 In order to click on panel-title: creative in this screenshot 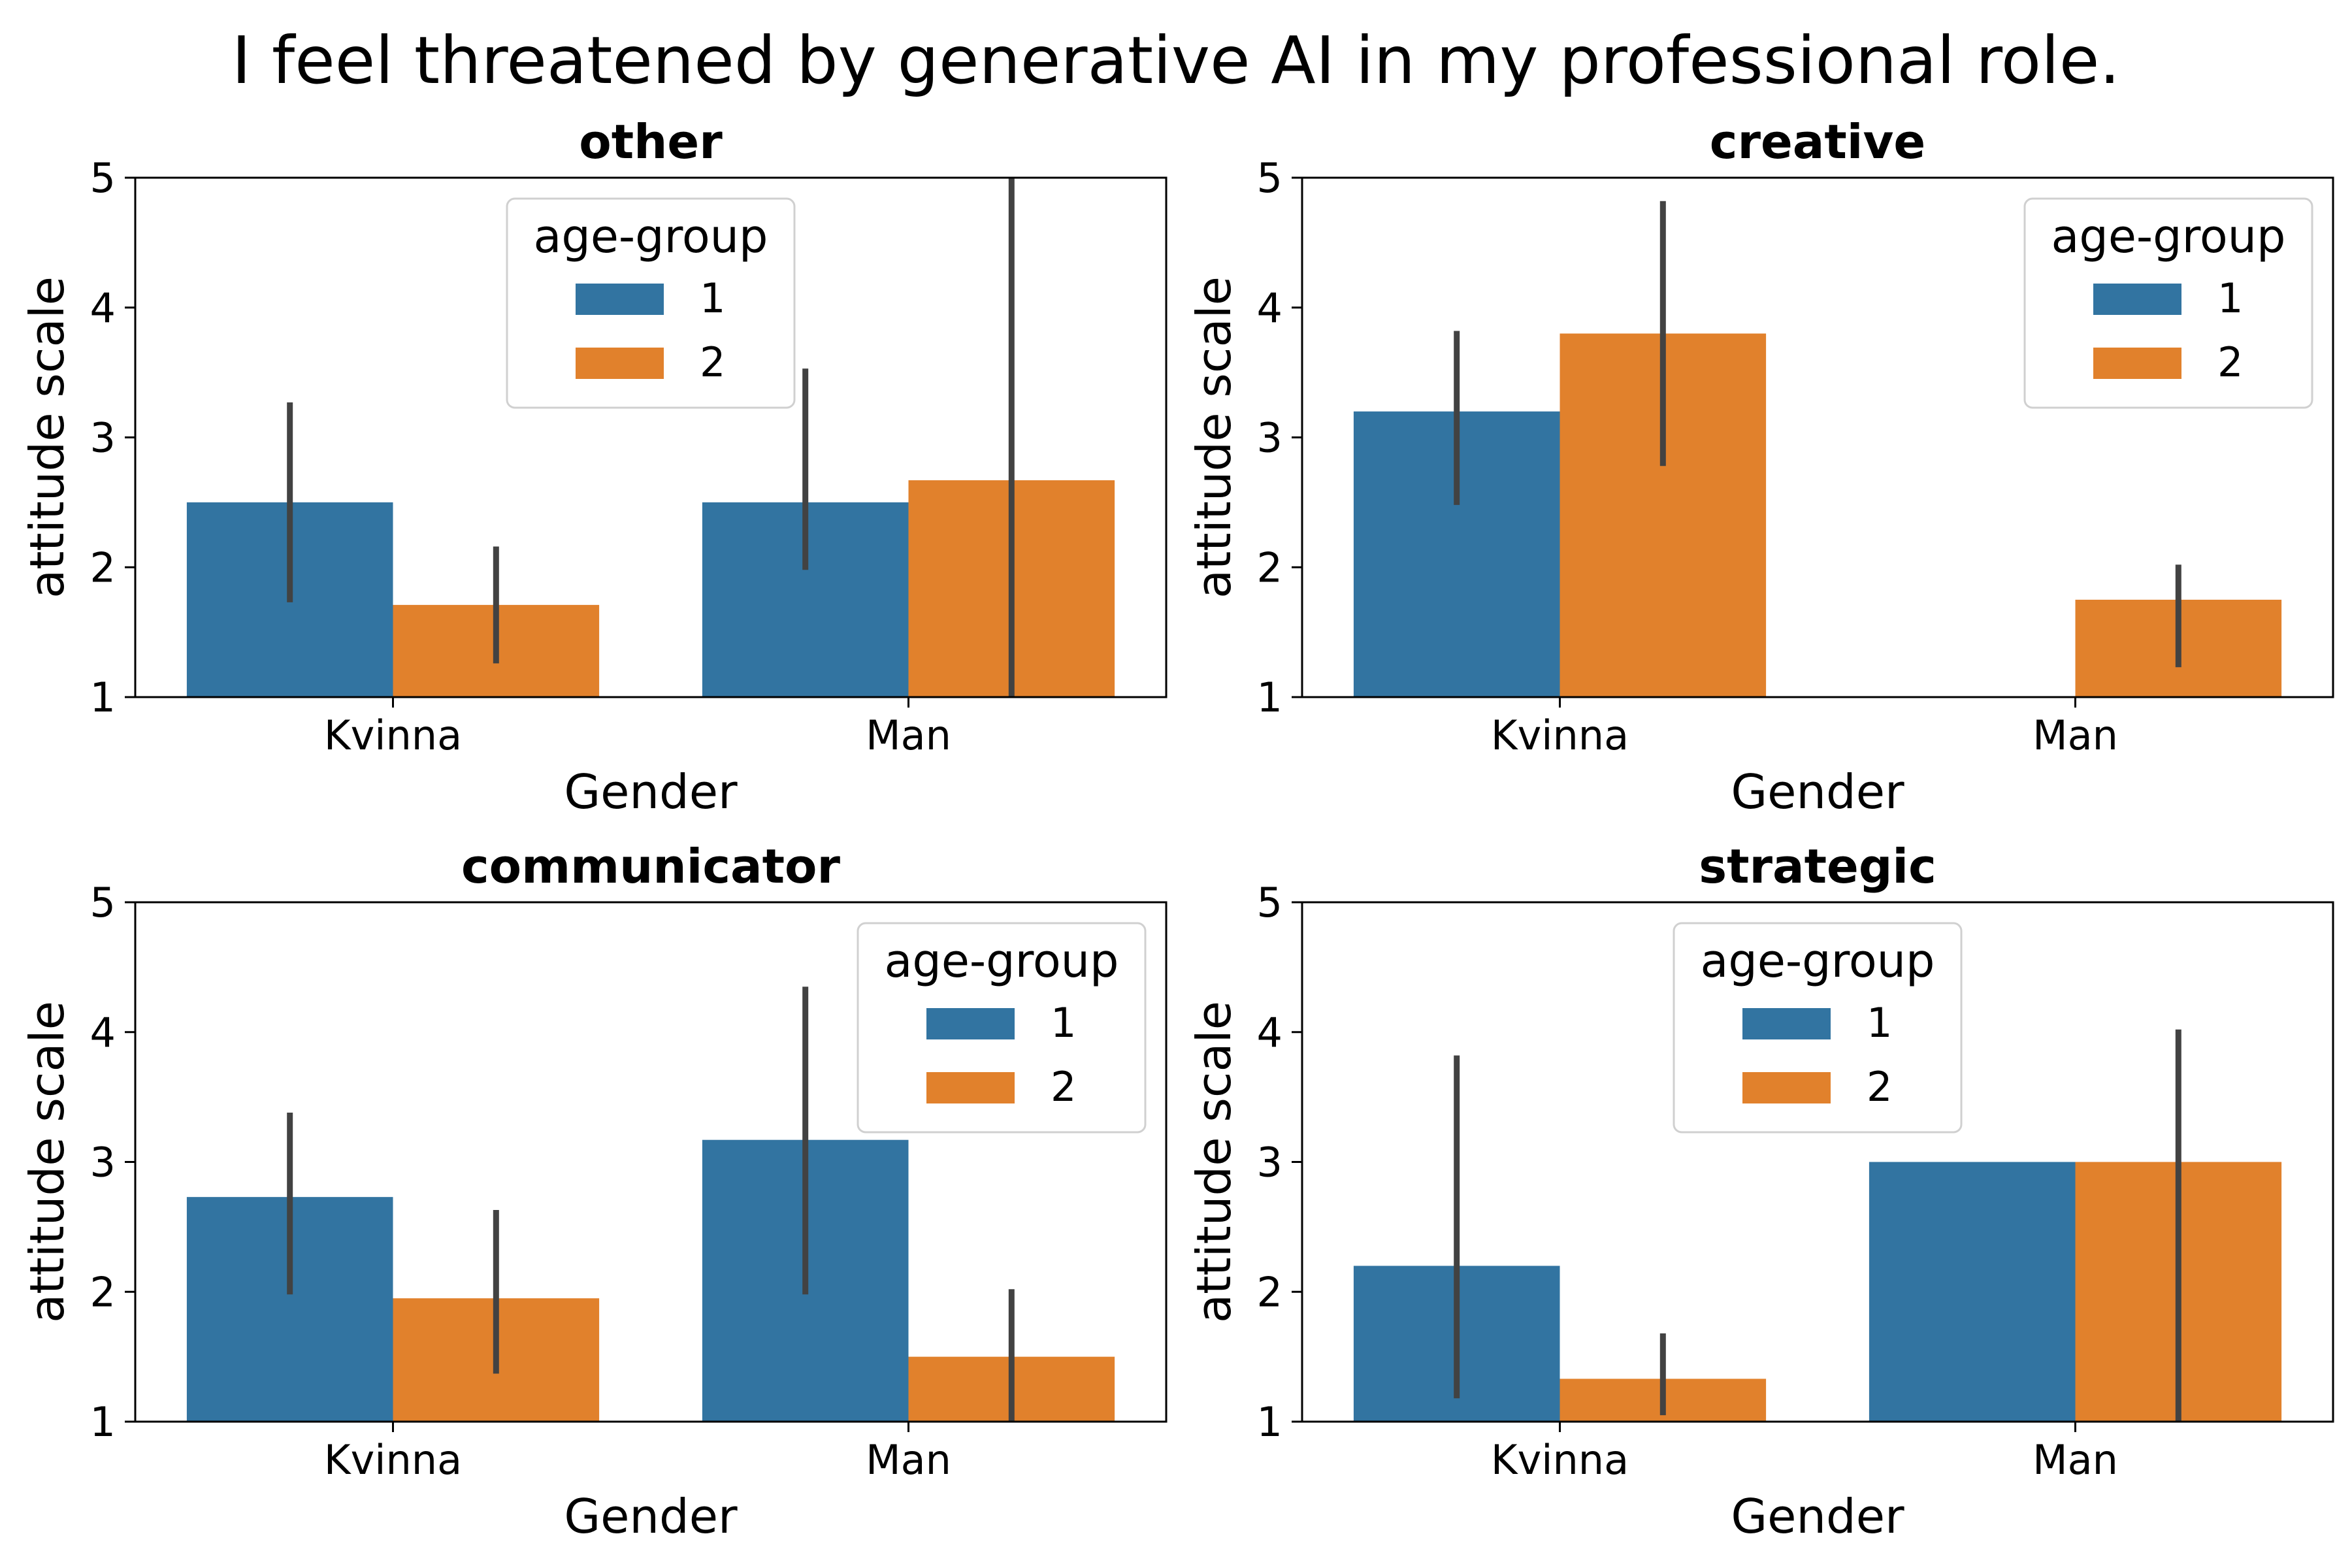, I will do `click(1817, 141)`.